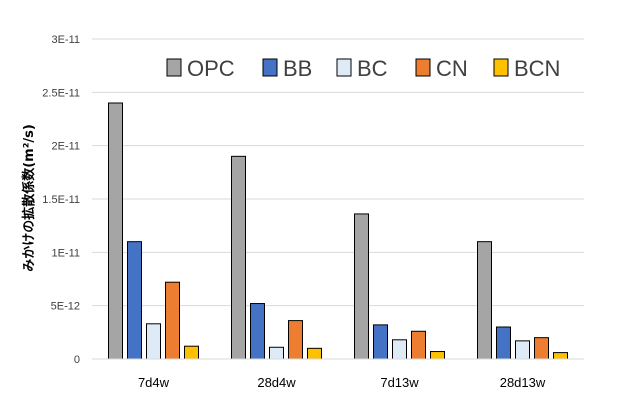 This screenshot has width=636, height=414. Describe the element at coordinates (29, 198) in the screenshot. I see `y-axis-label: みかけの拡散係数(m²/s)` at that location.